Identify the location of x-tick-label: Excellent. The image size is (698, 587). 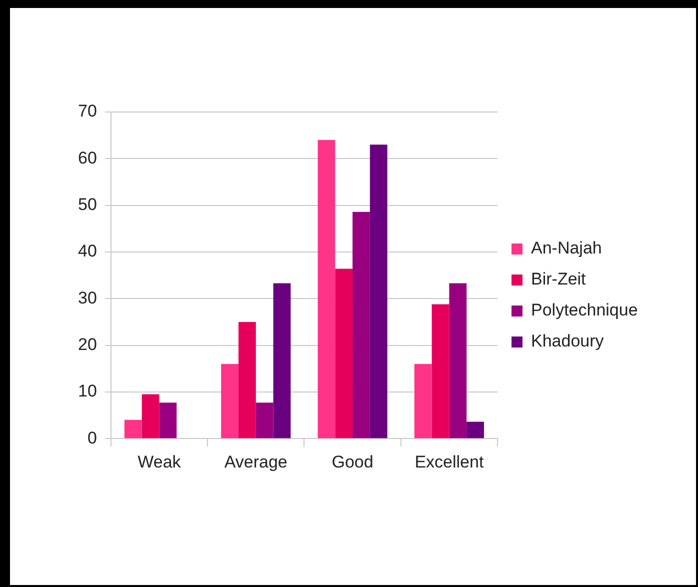
(449, 462).